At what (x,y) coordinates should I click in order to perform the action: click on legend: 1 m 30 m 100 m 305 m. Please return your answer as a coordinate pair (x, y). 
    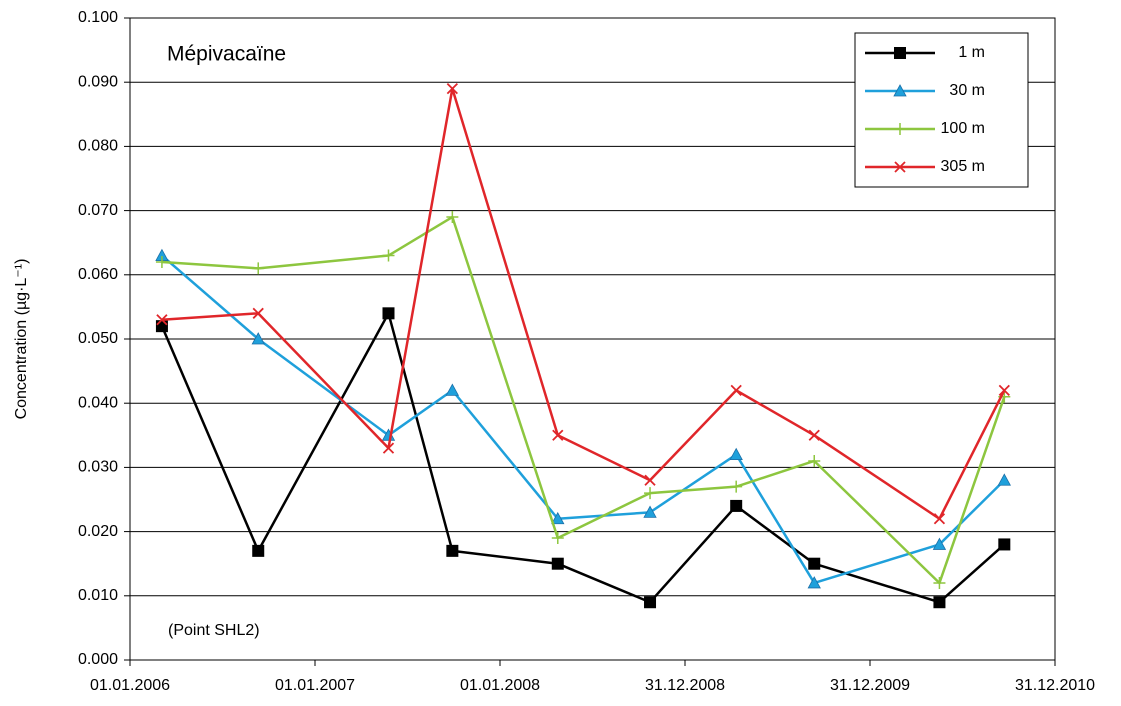
    Looking at the image, I should click on (941, 110).